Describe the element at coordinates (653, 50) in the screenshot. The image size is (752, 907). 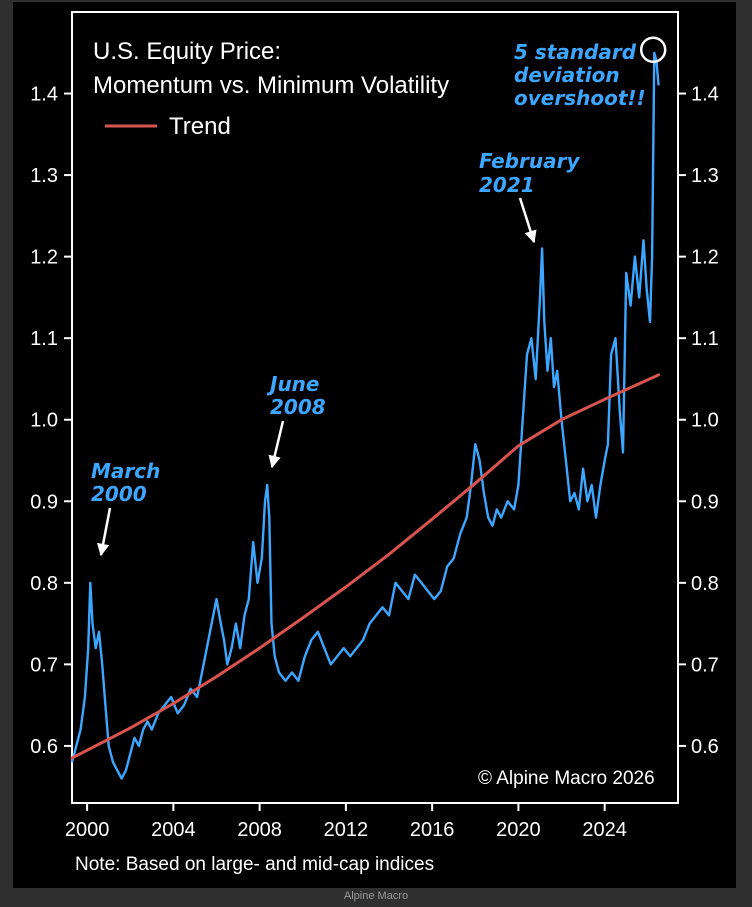
I see `overshoot-circle` at that location.